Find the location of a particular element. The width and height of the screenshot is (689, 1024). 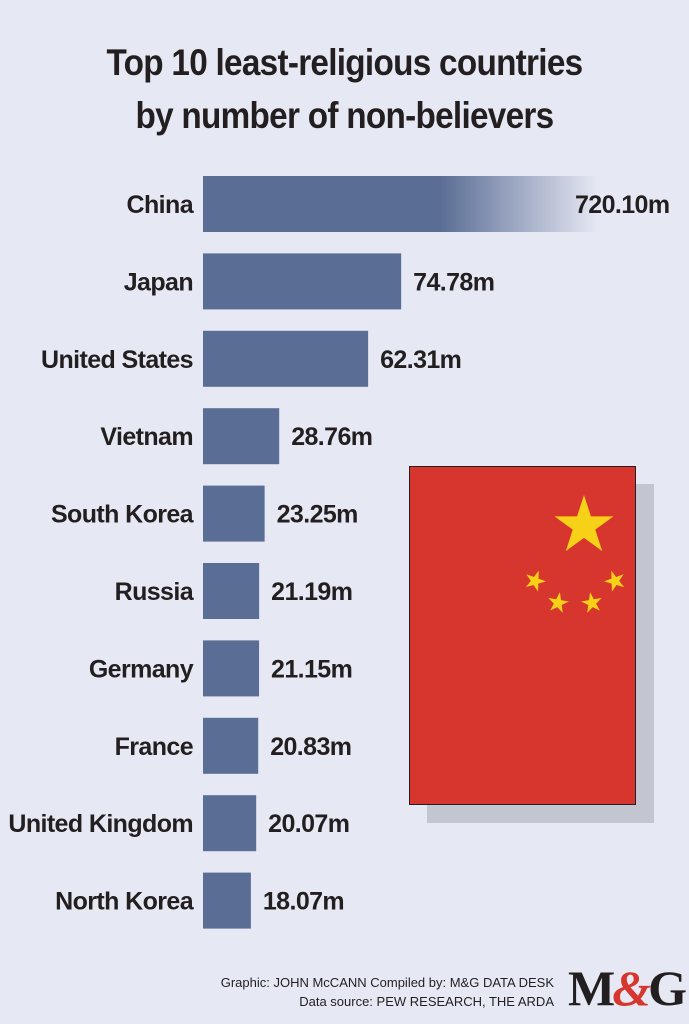

category-label-north-korea: North Korea is located at coordinates (125, 902).